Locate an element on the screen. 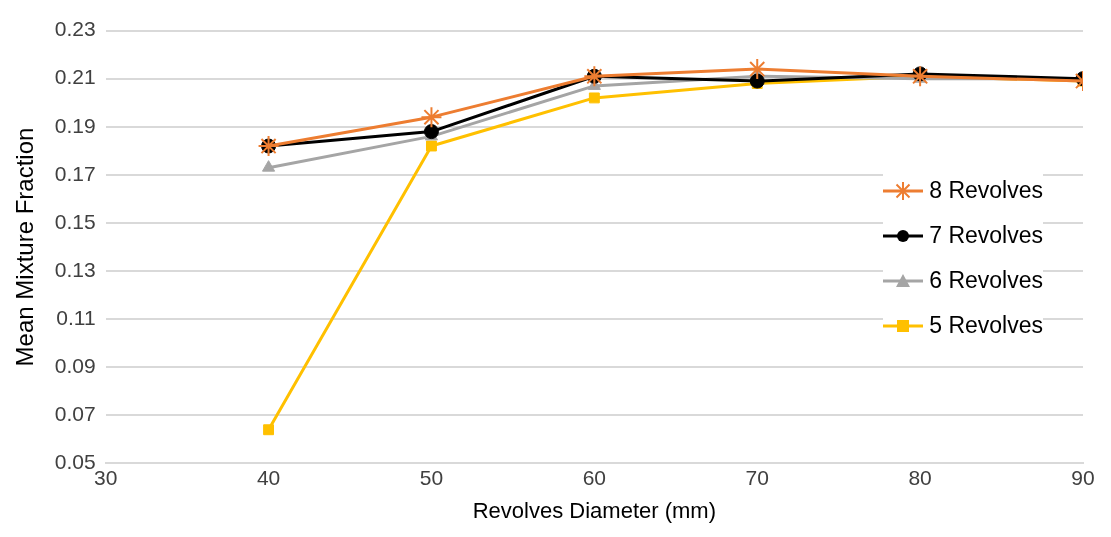 Image resolution: width=1111 pixels, height=537 pixels. legend-label: 6 Revolves is located at coordinates (986, 280).